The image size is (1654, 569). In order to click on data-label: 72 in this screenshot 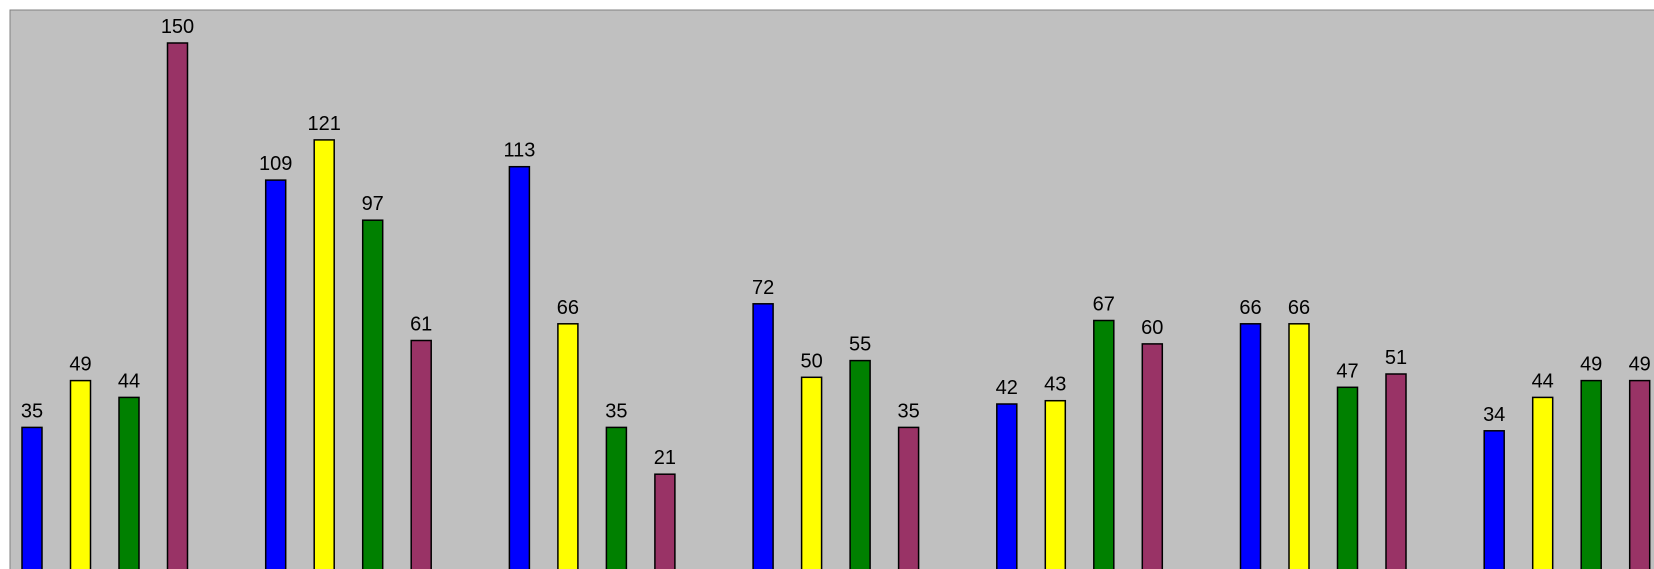, I will do `click(763, 288)`.